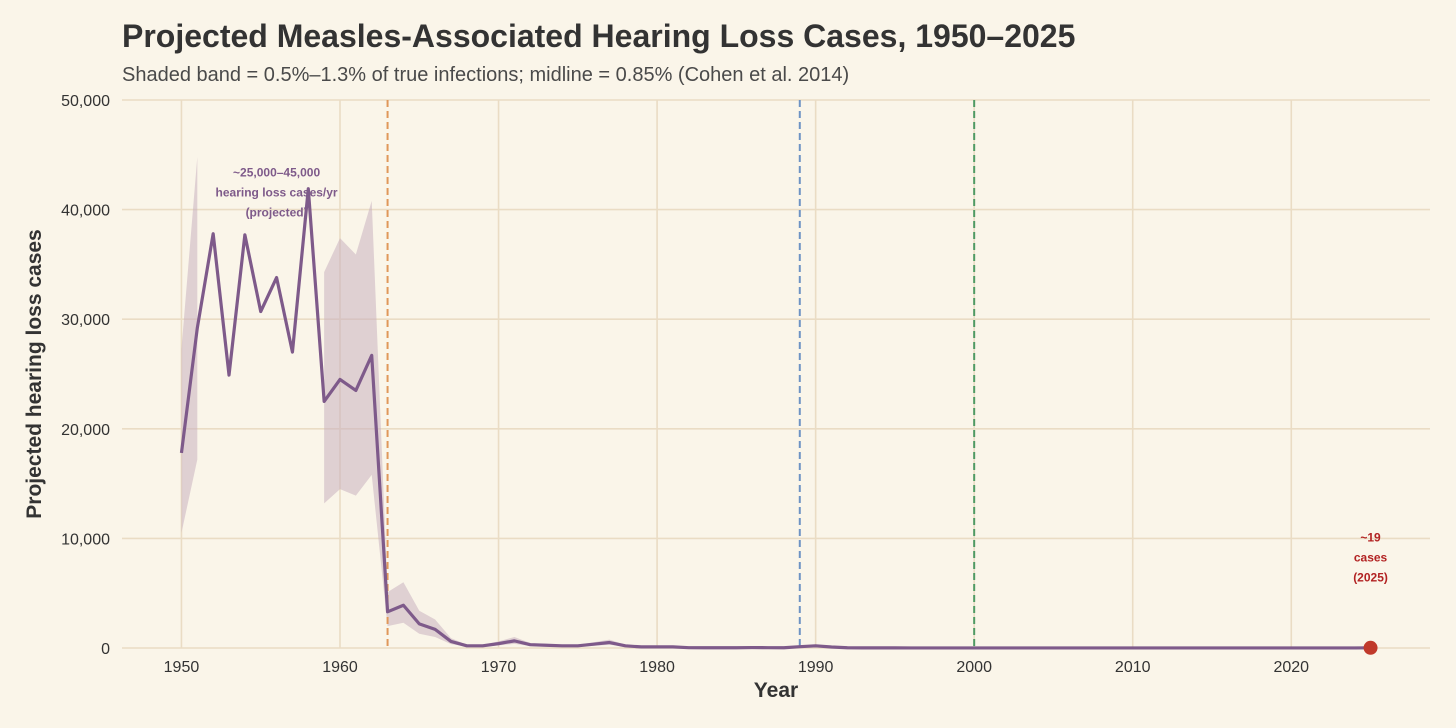 This screenshot has width=1456, height=728. Describe the element at coordinates (816, 667) in the screenshot. I see `x-tick-label: 1990` at that location.